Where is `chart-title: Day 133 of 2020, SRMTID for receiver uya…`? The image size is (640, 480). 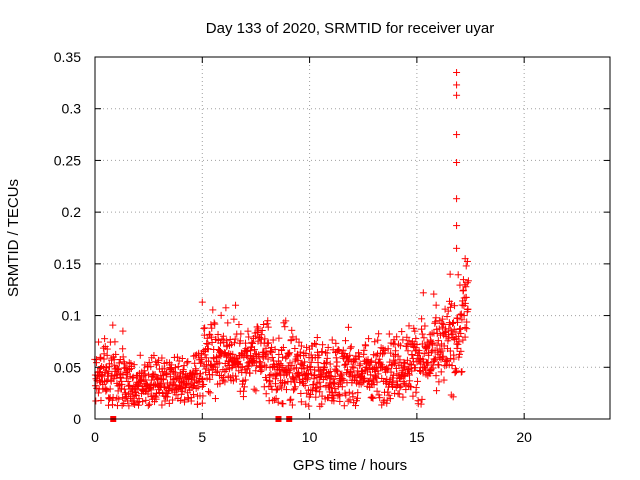
chart-title: Day 133 of 2020, SRMTID for receiver uya… is located at coordinates (350, 28).